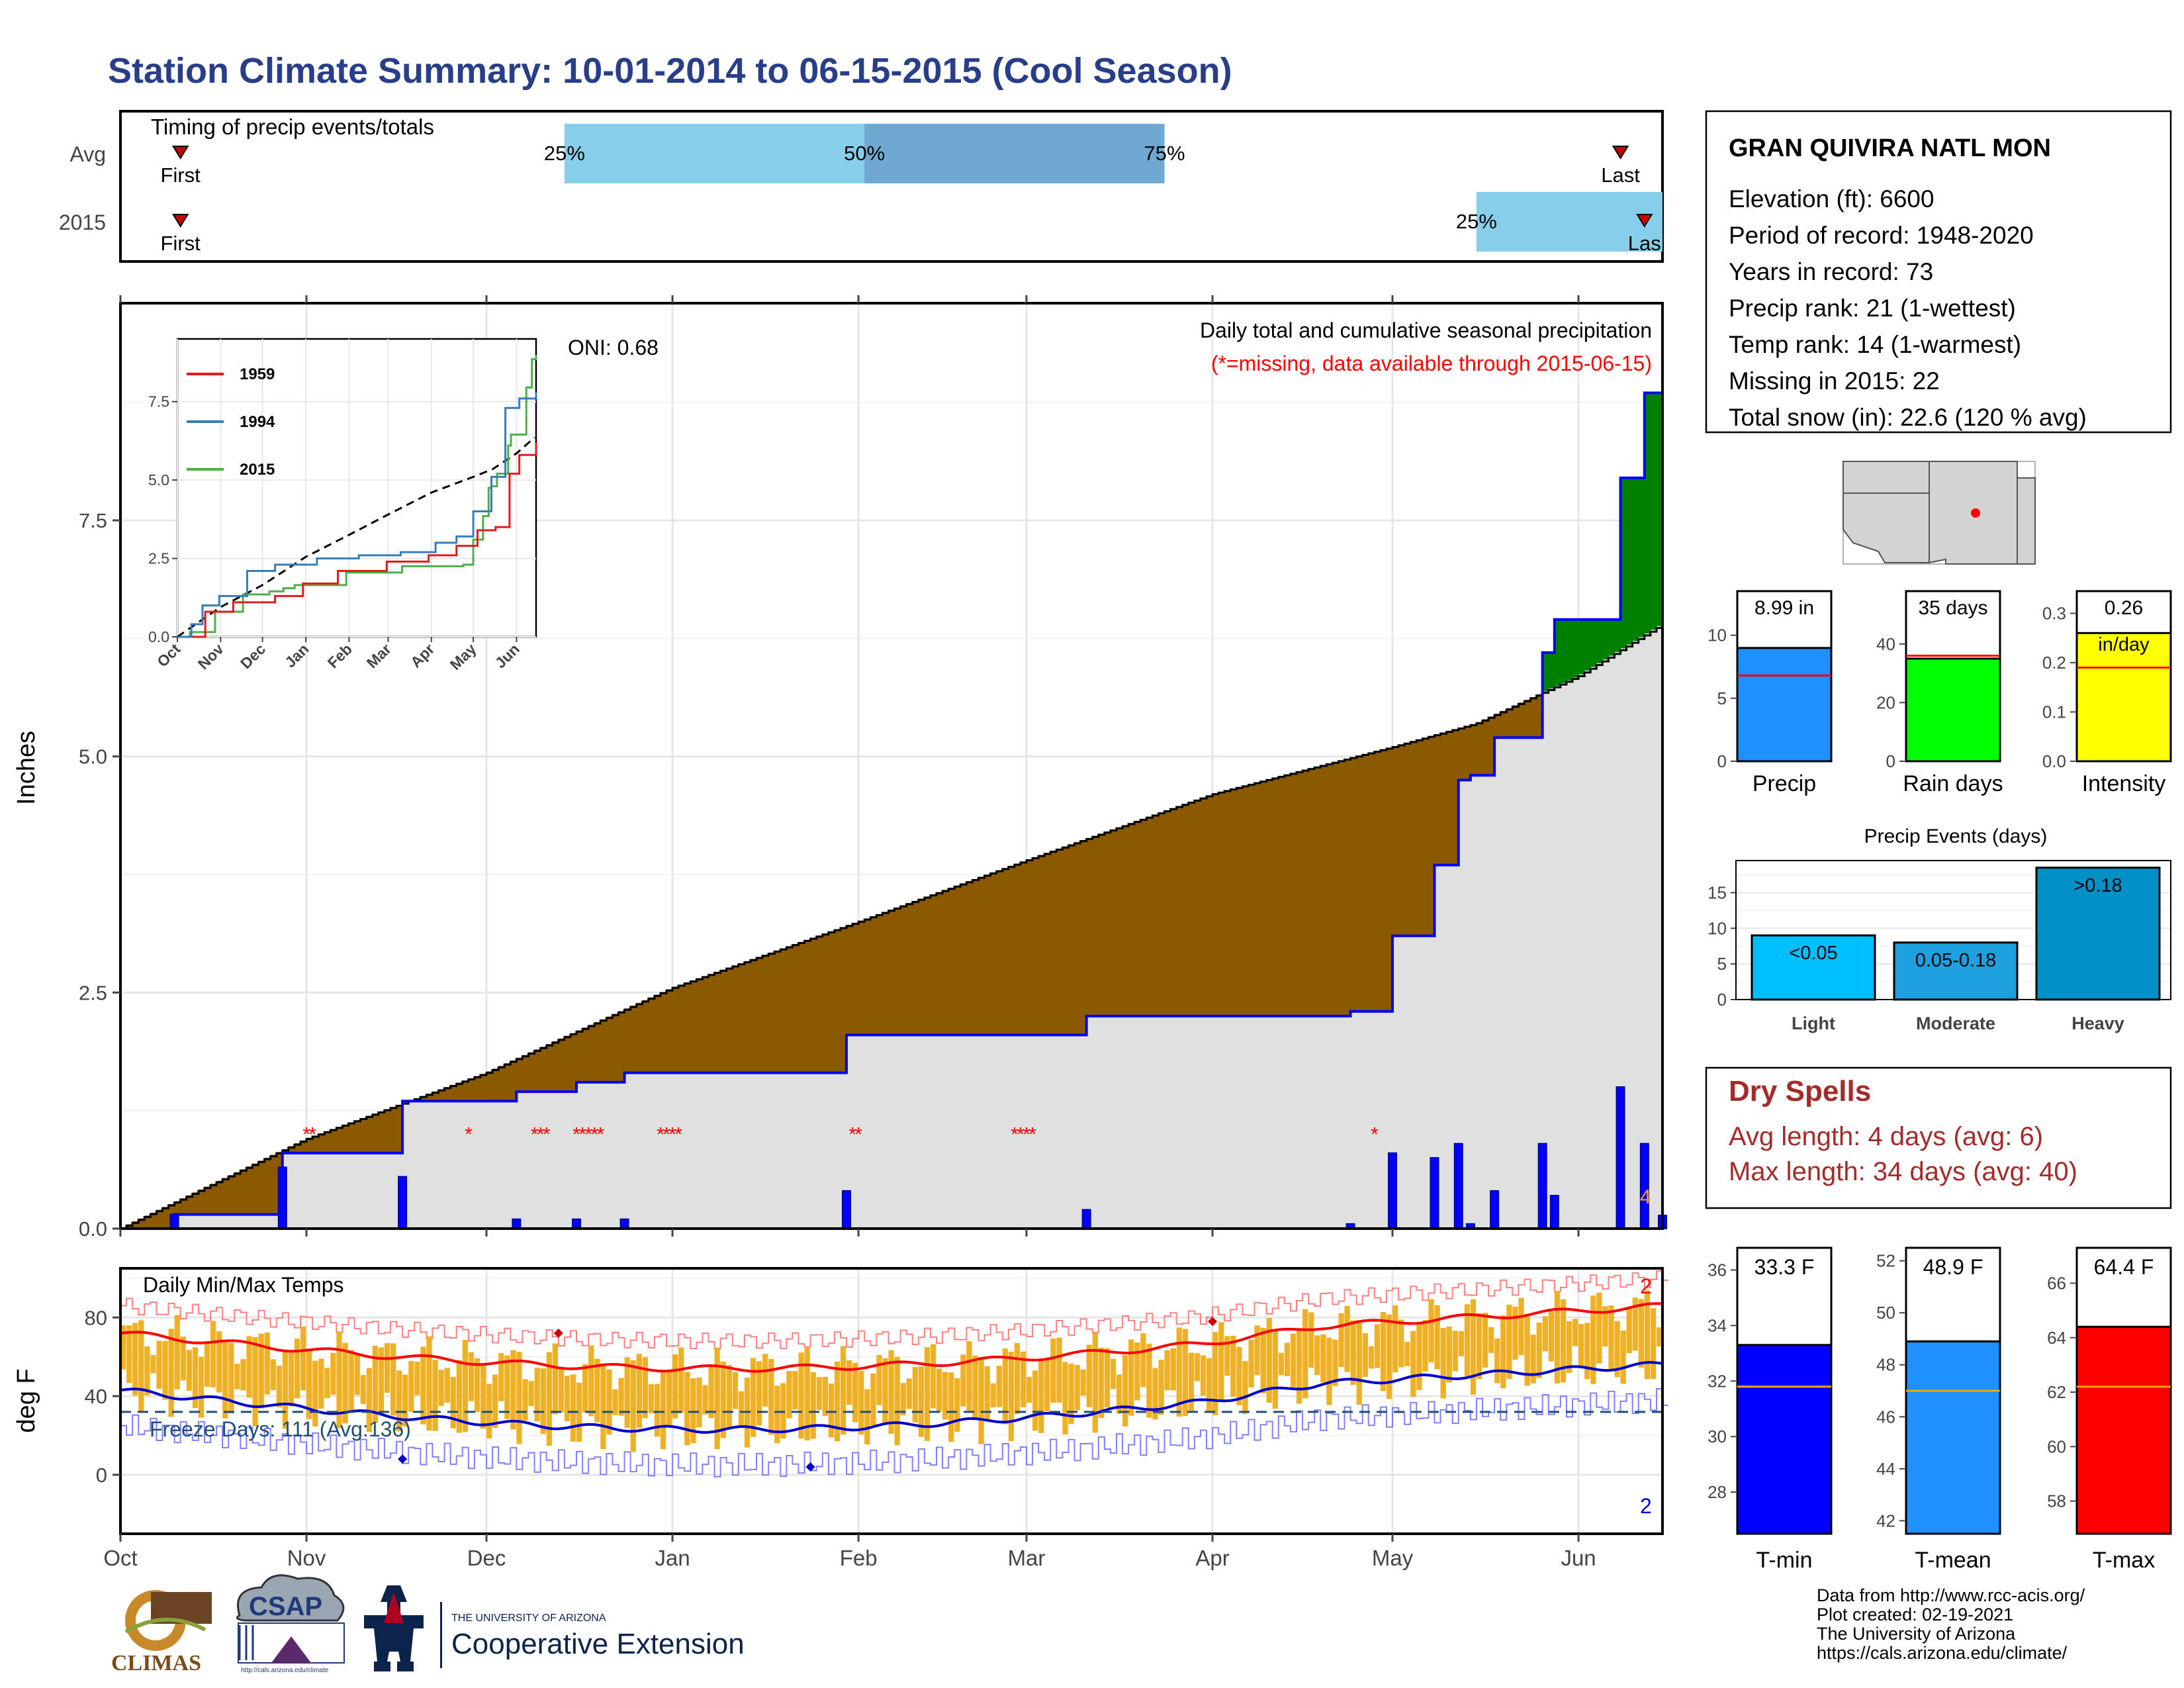 This screenshot has height=1688, width=2184. Describe the element at coordinates (1784, 705) in the screenshot. I see `minibar-value-bar` at that location.